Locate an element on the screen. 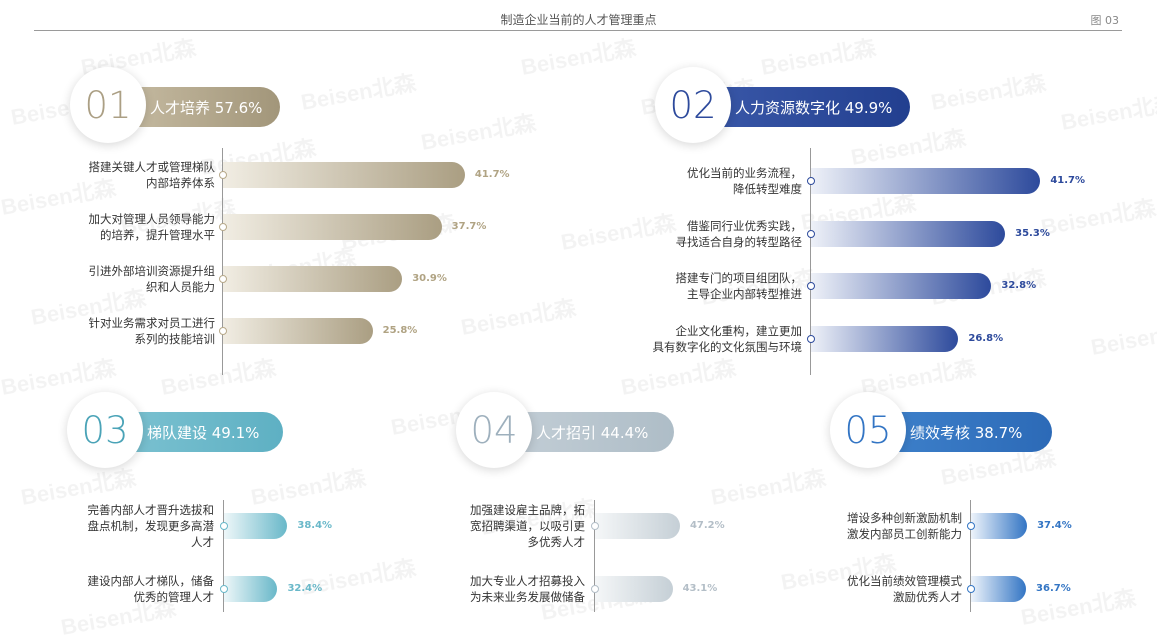  data-label: 32.8% is located at coordinates (1019, 285).